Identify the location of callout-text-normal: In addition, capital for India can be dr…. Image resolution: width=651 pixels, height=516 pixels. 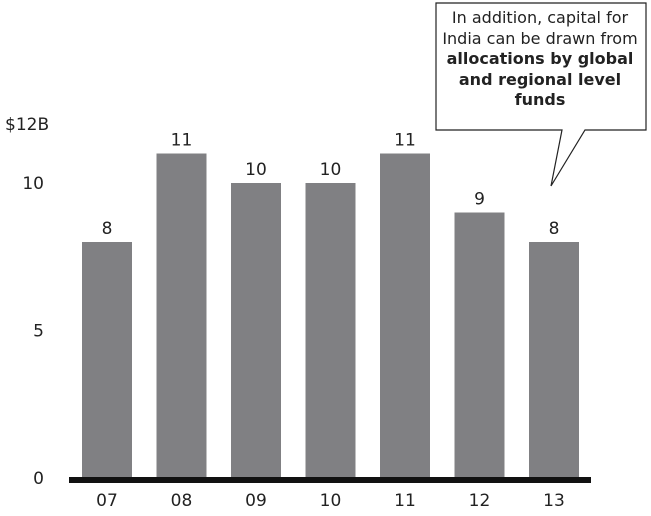
(540, 28).